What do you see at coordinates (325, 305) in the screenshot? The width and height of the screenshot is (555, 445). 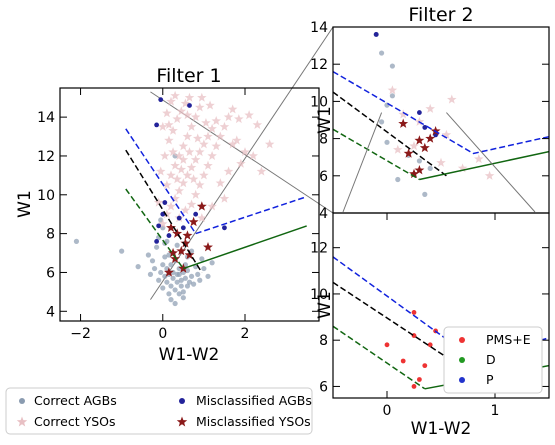 I see `zoom-ylabel: W1` at bounding box center [325, 305].